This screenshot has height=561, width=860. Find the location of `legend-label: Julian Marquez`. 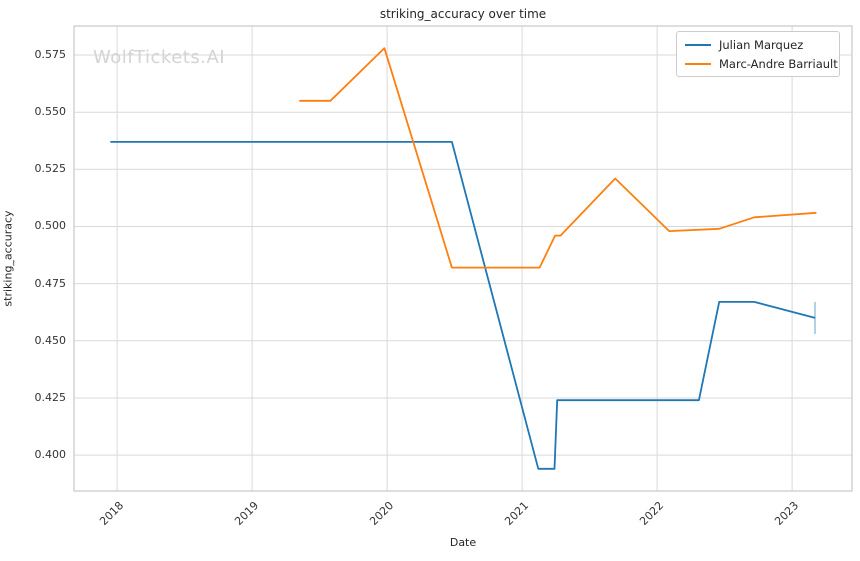

legend-label: Julian Marquez is located at coordinates (761, 44).